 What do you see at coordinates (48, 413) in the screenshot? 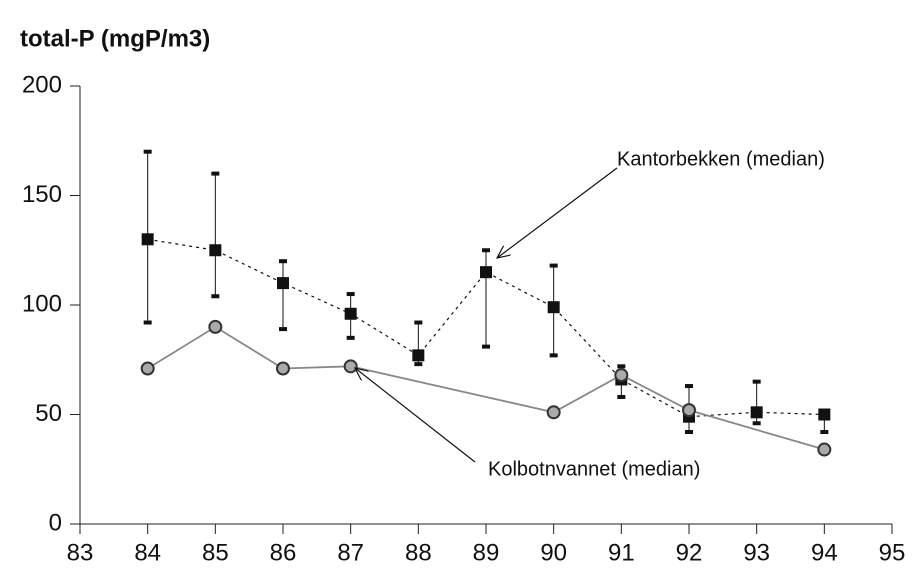
I see `y-tick-label: 50` at bounding box center [48, 413].